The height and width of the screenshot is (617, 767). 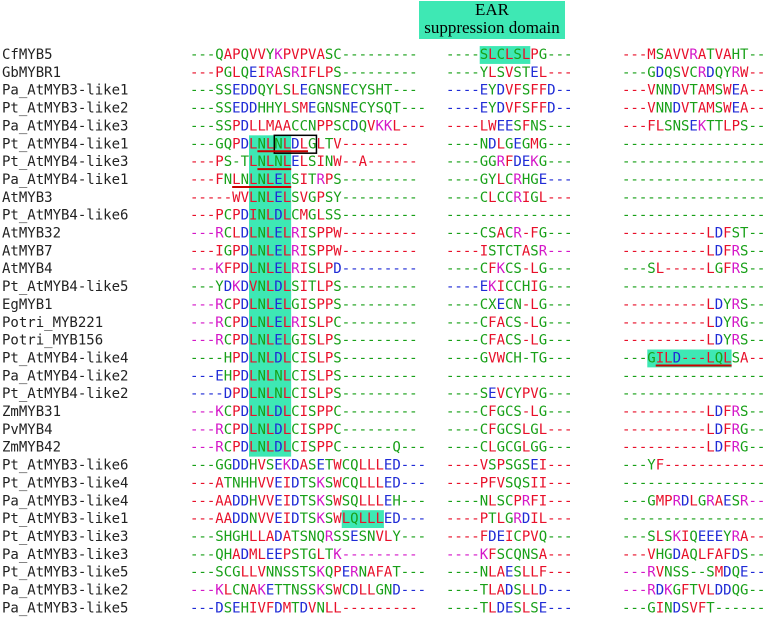 What do you see at coordinates (492, 27) in the screenshot?
I see `header-subtitle: suppression domain` at bounding box center [492, 27].